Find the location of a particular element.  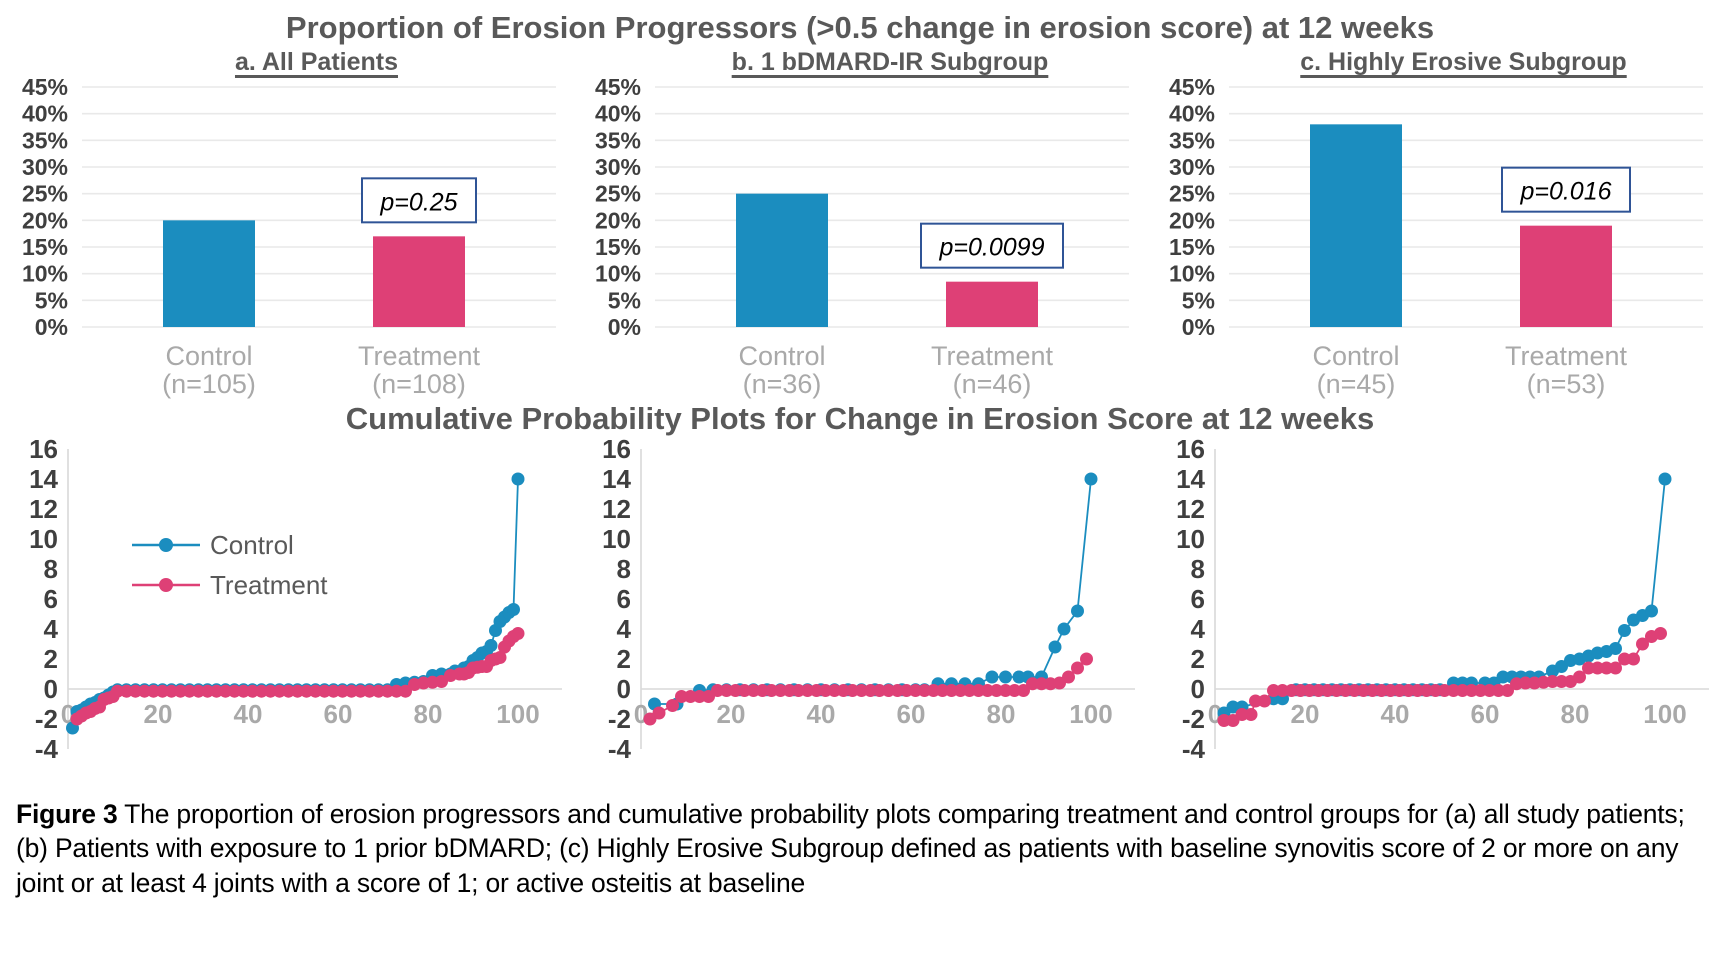

y-axis-tick-label: 2 is located at coordinates (50, 659).